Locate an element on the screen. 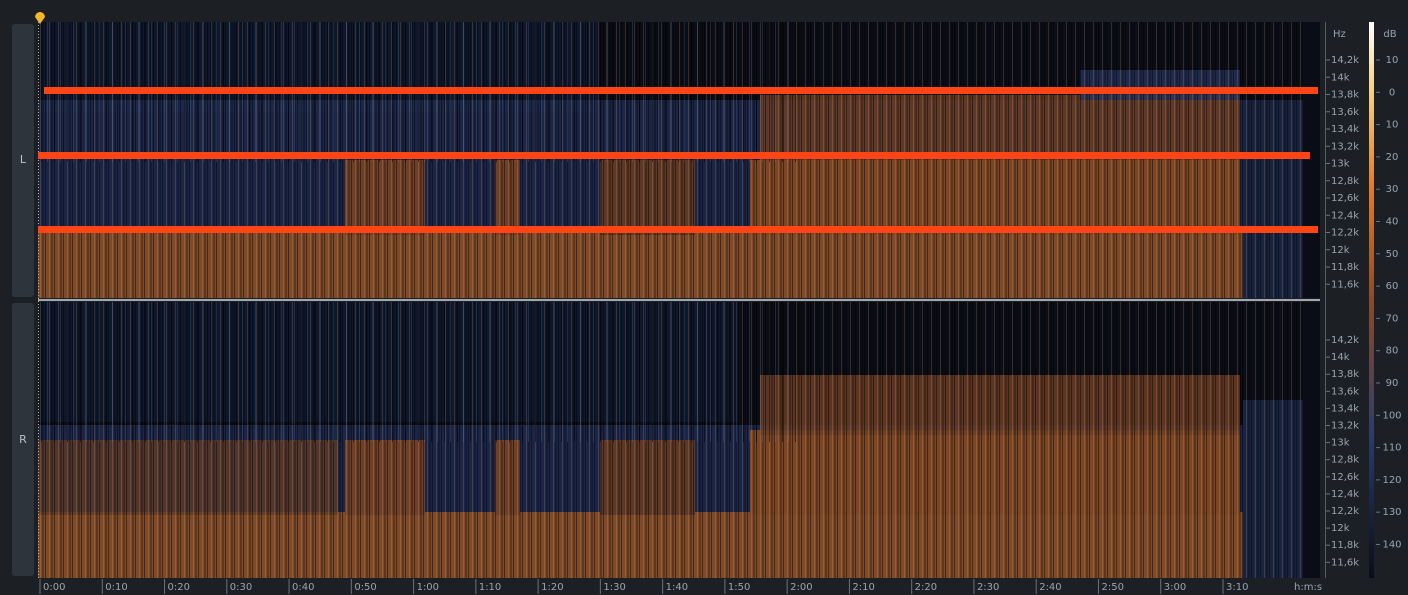 This screenshot has width=1408, height=595. db-color-bar is located at coordinates (1371, 300).